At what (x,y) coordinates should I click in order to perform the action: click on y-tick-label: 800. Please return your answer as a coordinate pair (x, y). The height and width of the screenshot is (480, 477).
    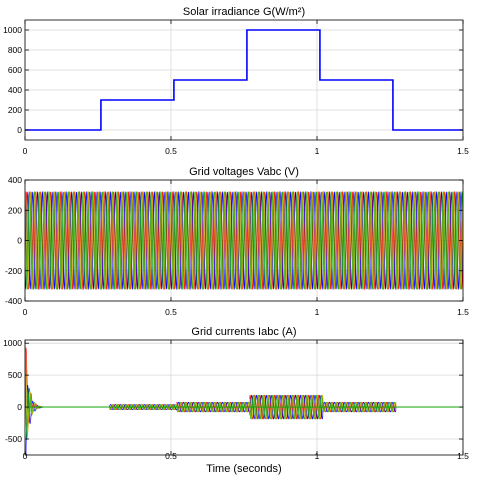
    Looking at the image, I should click on (15, 50).